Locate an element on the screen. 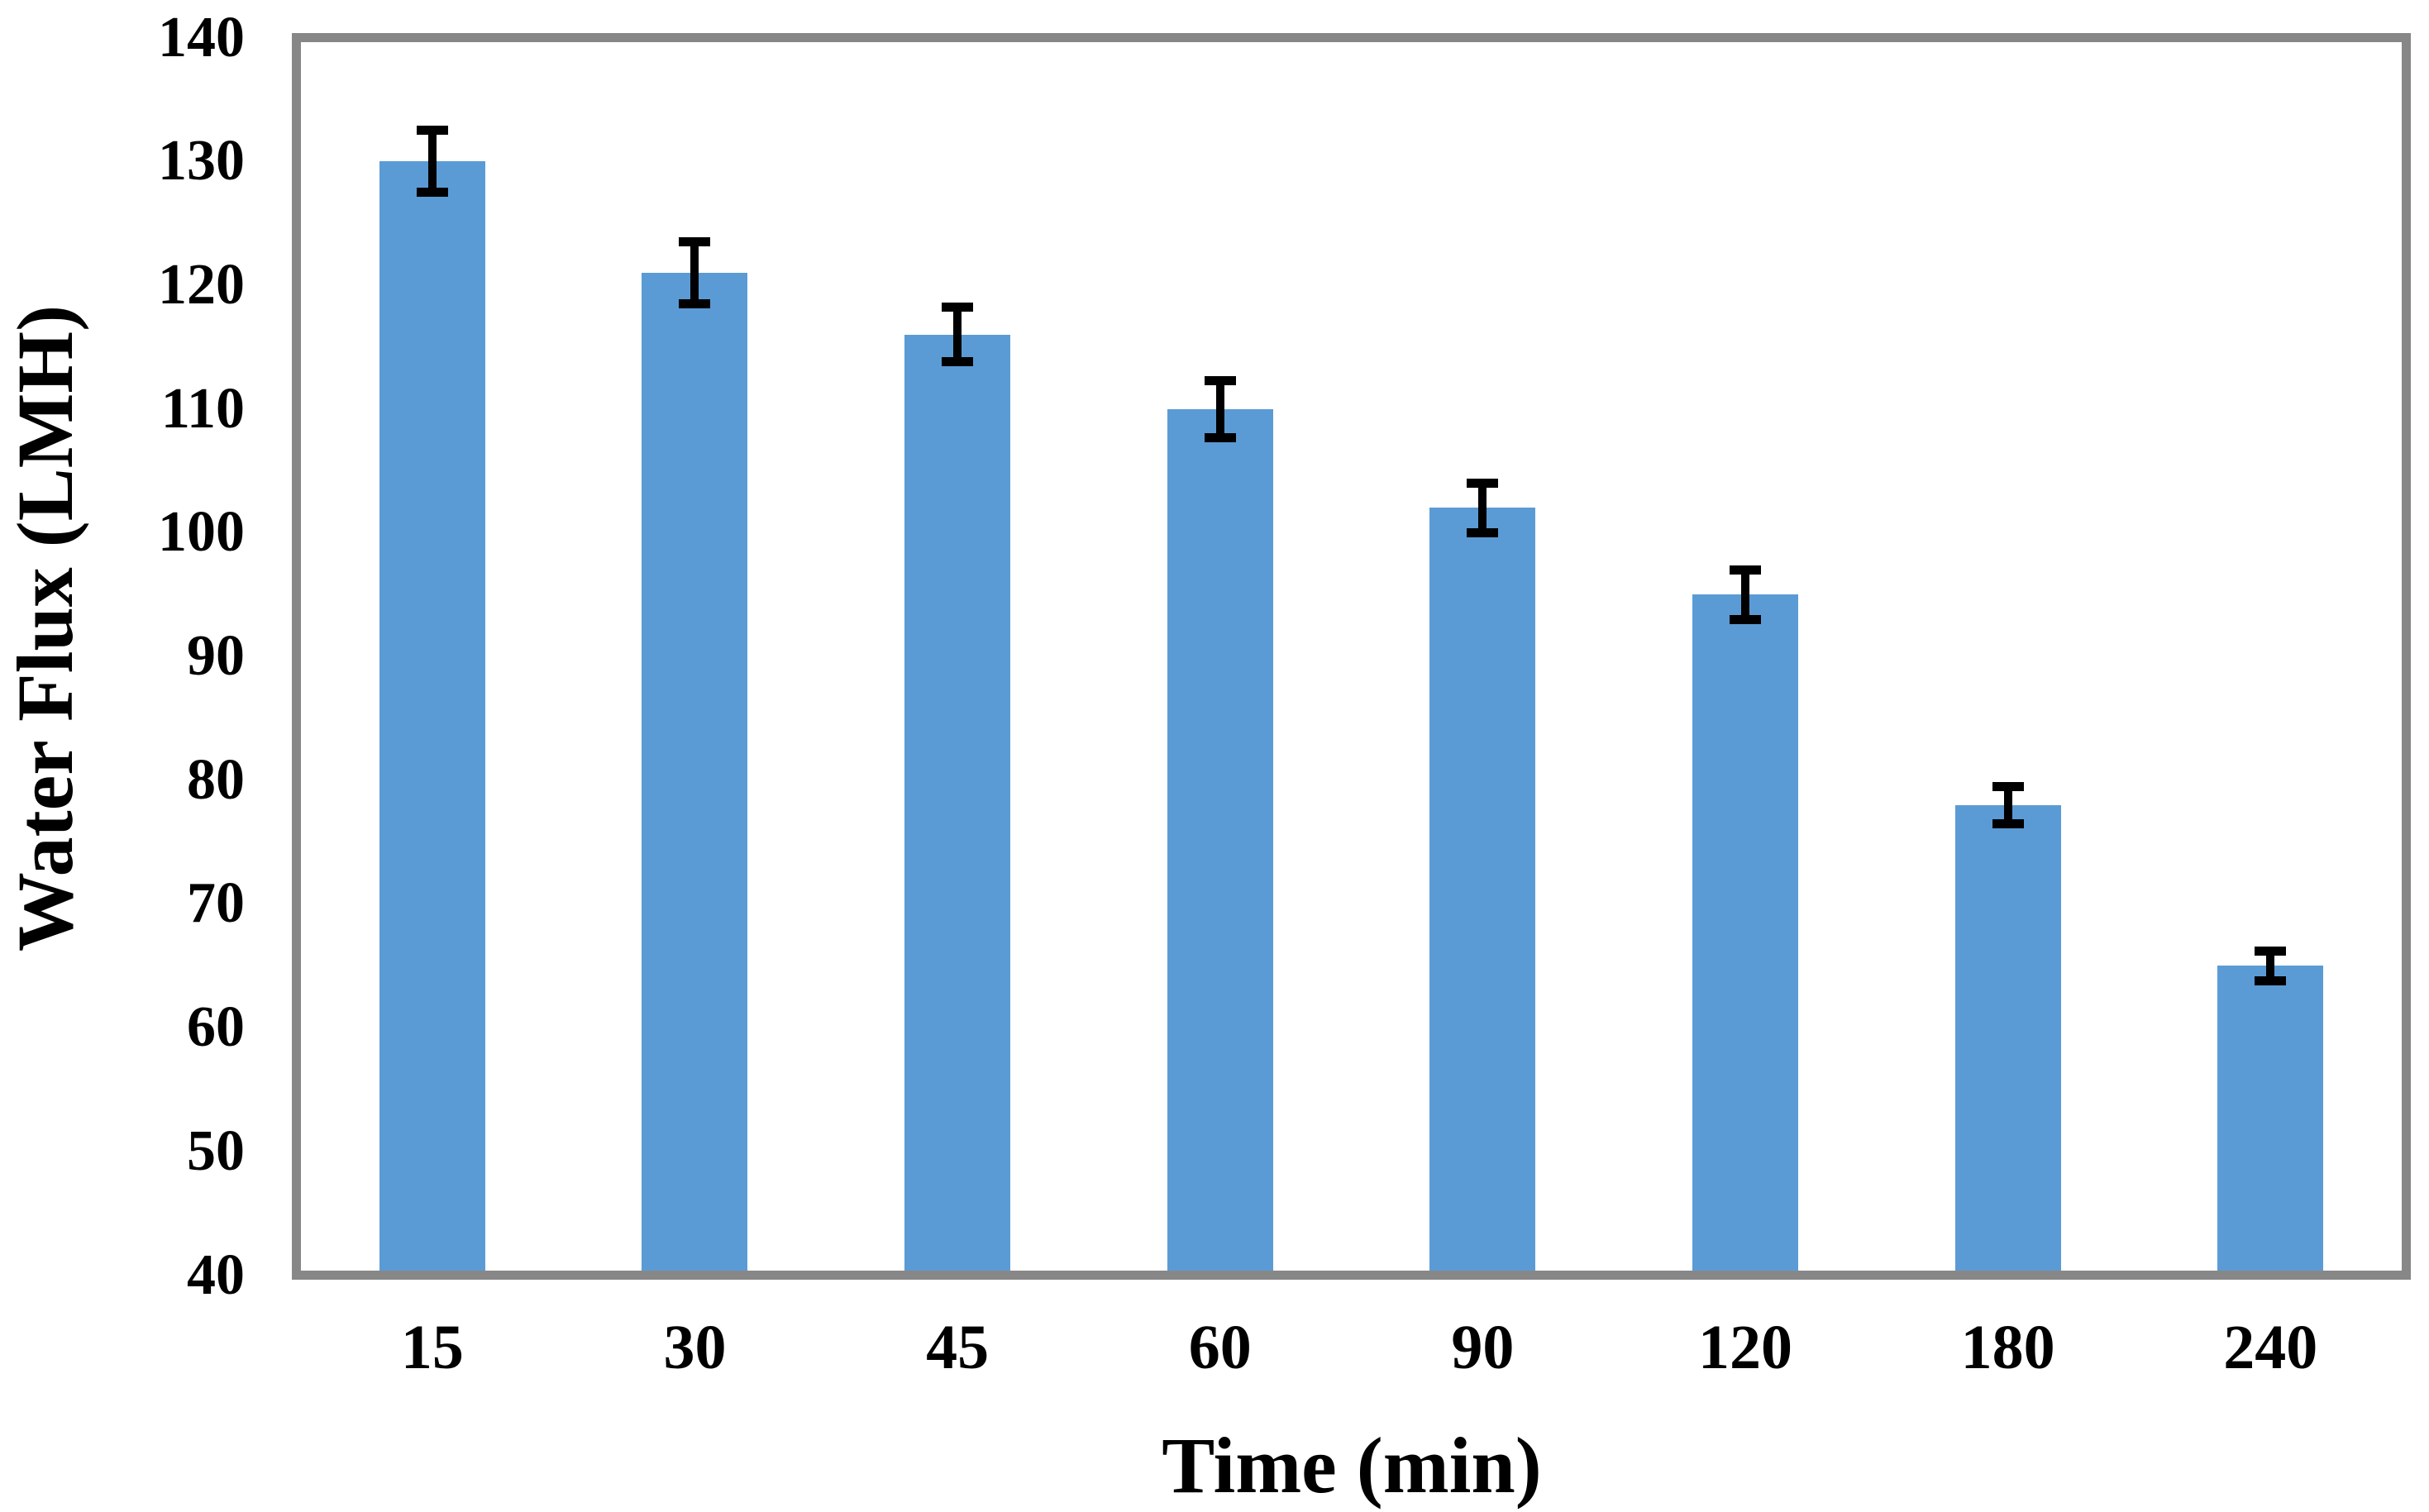  y-tick-label-80: 80 is located at coordinates (216, 779).